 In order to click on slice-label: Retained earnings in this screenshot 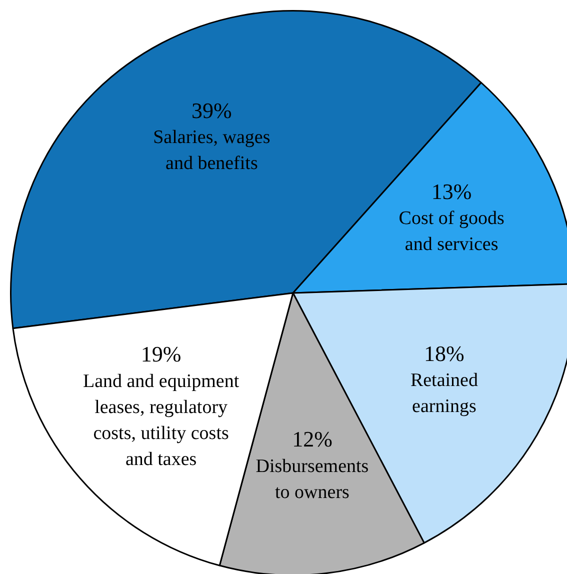, I will do `click(444, 394)`.